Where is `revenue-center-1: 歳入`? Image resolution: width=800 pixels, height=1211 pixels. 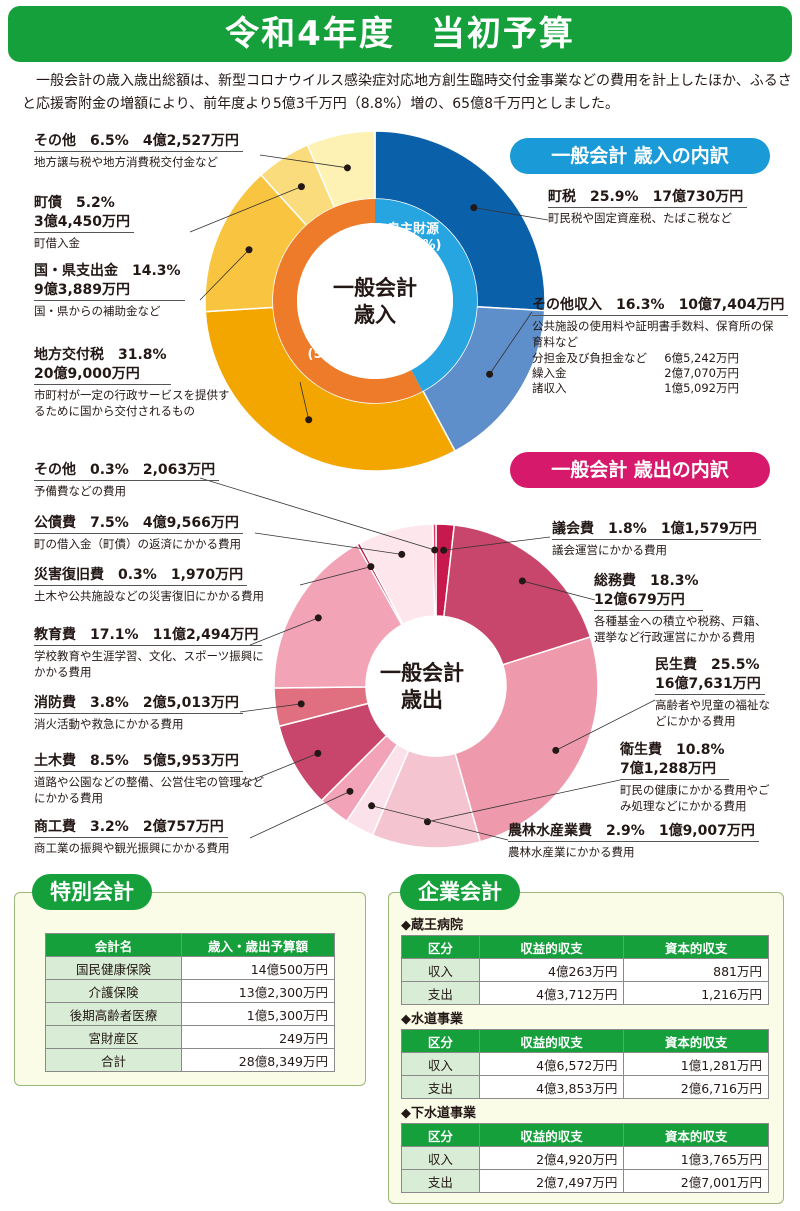 revenue-center-1: 歳入 is located at coordinates (375, 315).